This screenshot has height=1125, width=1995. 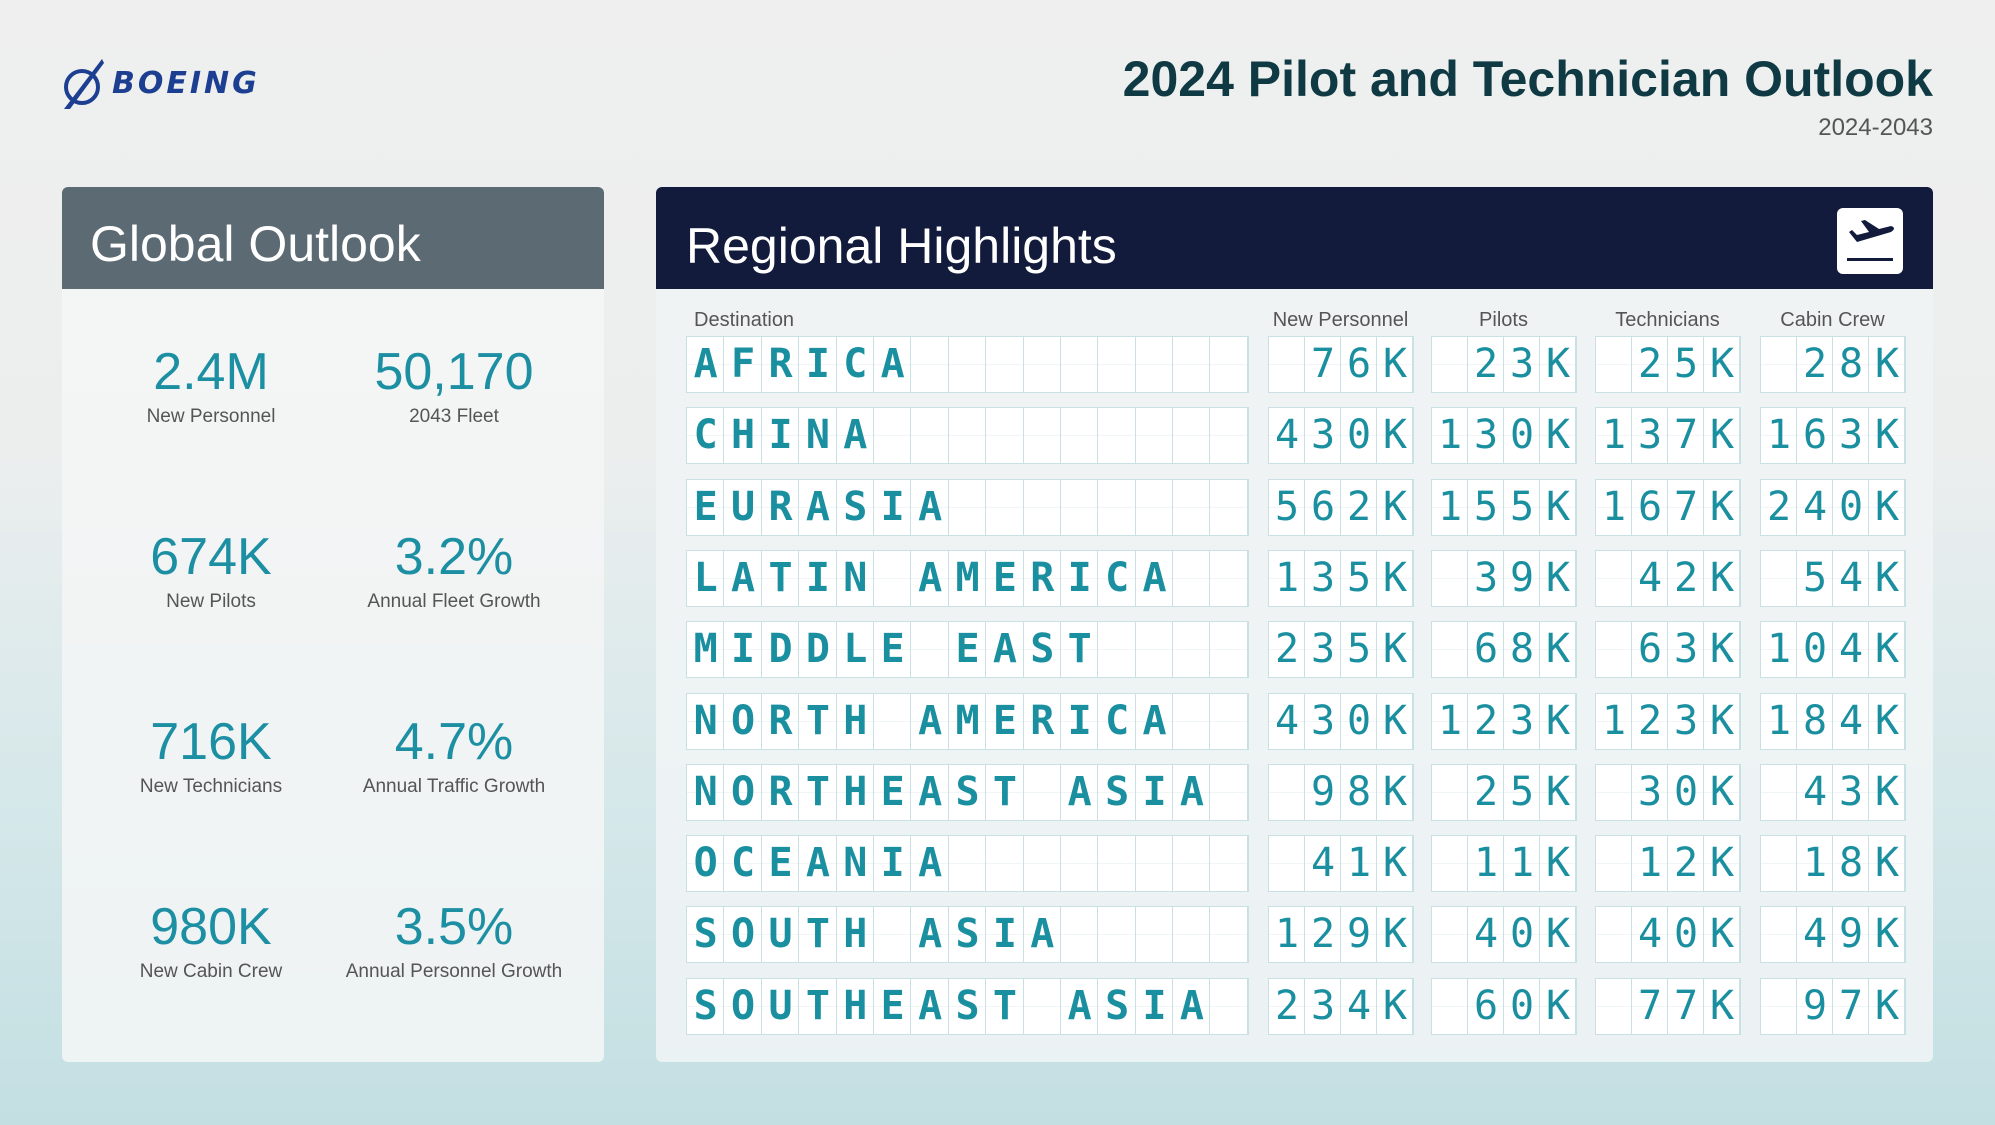 I want to click on value-cell-group: 167K, so click(x=1668, y=507).